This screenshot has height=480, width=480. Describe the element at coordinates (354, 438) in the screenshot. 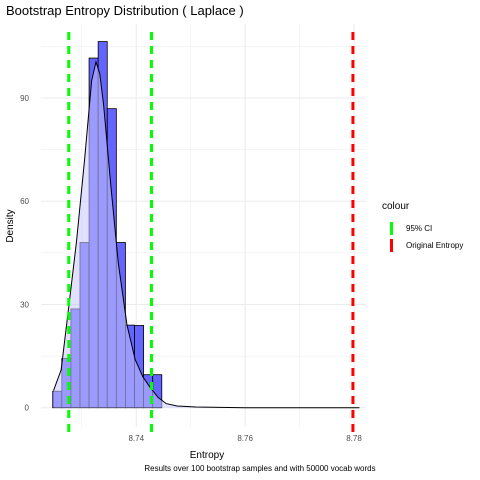

I see `x-tick-label: 8.78` at that location.